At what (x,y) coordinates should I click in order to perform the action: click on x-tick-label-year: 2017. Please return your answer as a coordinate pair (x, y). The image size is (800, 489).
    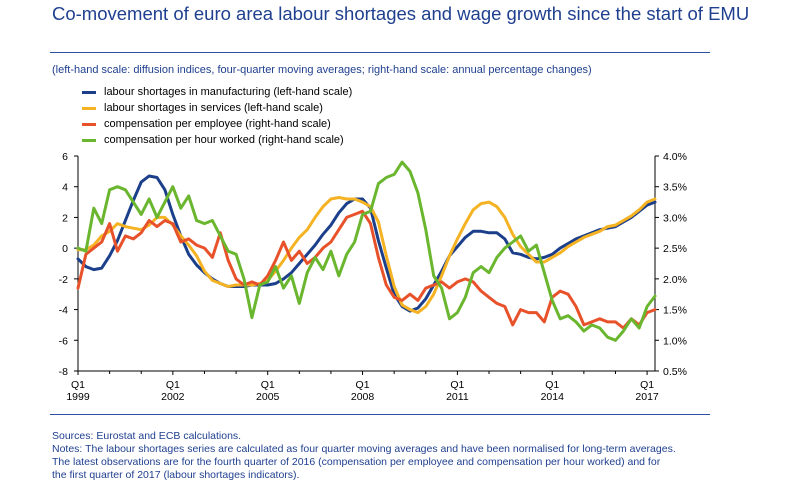
    Looking at the image, I should click on (647, 397).